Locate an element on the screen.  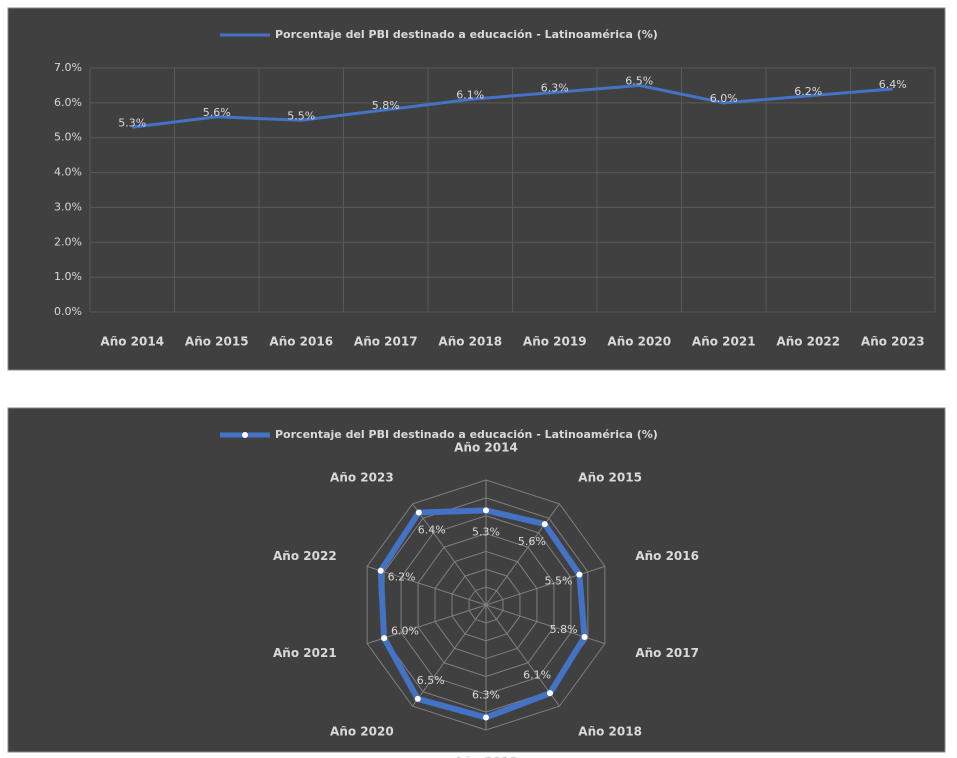
category-label: Año 2017 is located at coordinates (667, 653).